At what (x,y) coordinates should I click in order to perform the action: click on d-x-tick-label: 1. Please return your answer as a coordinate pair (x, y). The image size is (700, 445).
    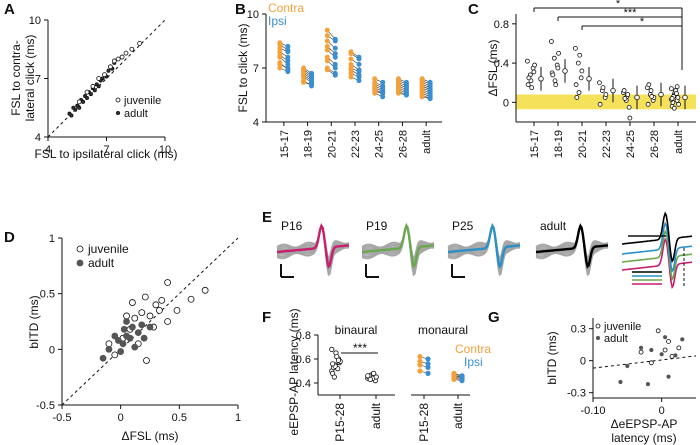
    Looking at the image, I should click on (238, 418).